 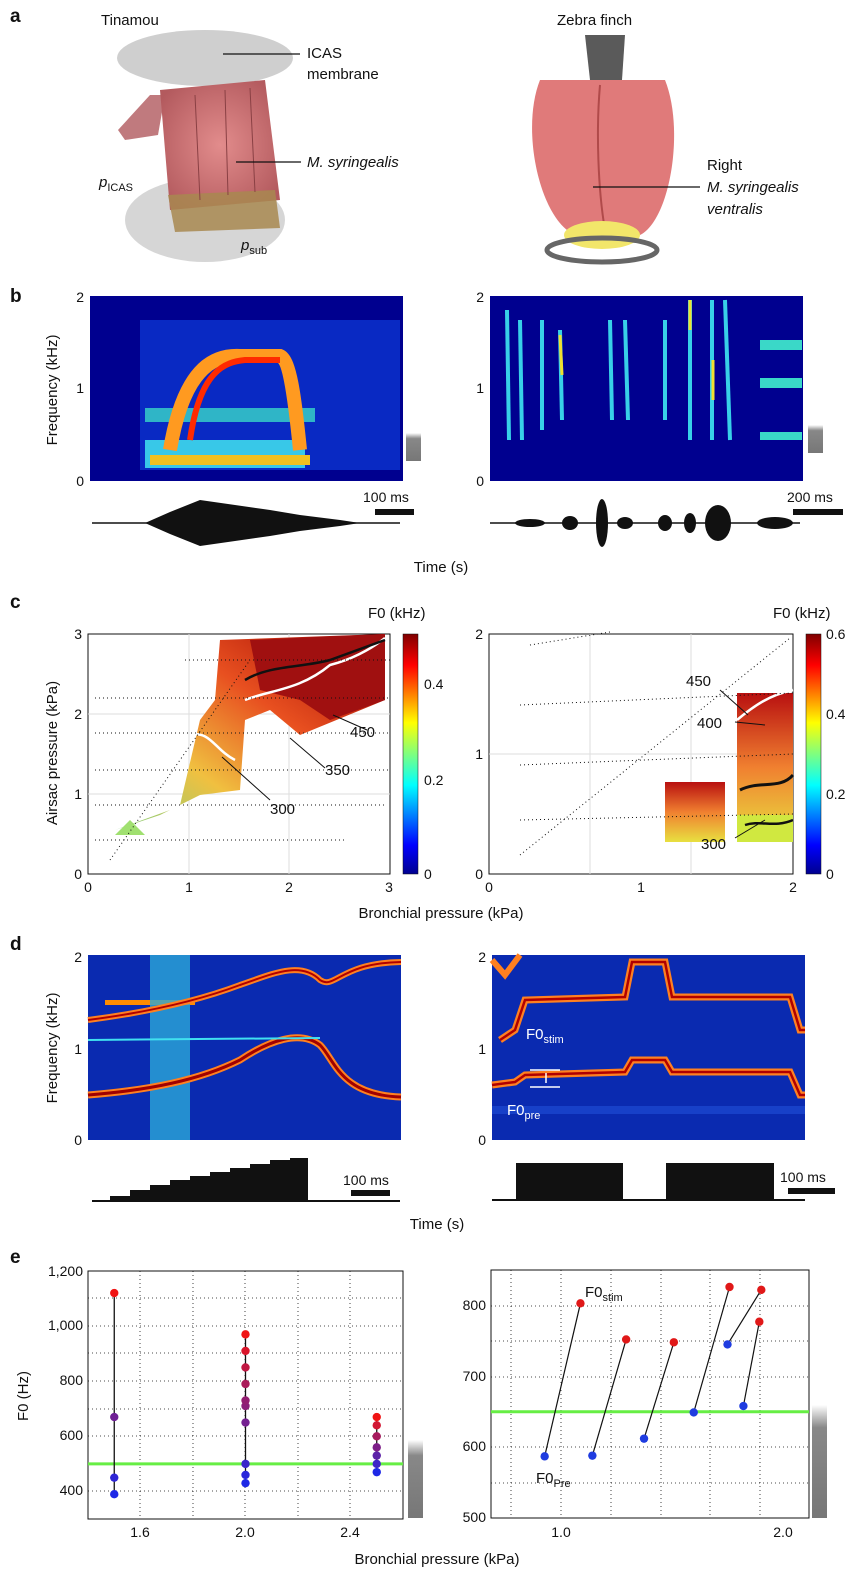 What do you see at coordinates (809, 743) in the screenshot?
I see `c-right-colorbar: F0 (kHz) 0 0.2 0.4 0.6` at bounding box center [809, 743].